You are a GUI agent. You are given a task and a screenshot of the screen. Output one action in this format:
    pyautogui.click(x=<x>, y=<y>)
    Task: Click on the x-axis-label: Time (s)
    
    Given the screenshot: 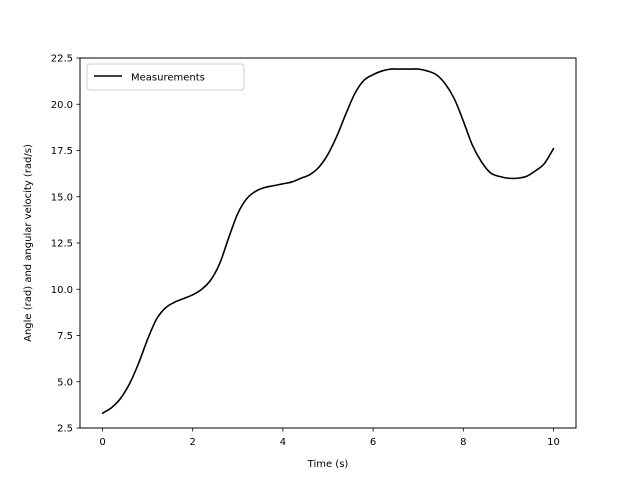 What is the action you would take?
    pyautogui.click(x=328, y=464)
    